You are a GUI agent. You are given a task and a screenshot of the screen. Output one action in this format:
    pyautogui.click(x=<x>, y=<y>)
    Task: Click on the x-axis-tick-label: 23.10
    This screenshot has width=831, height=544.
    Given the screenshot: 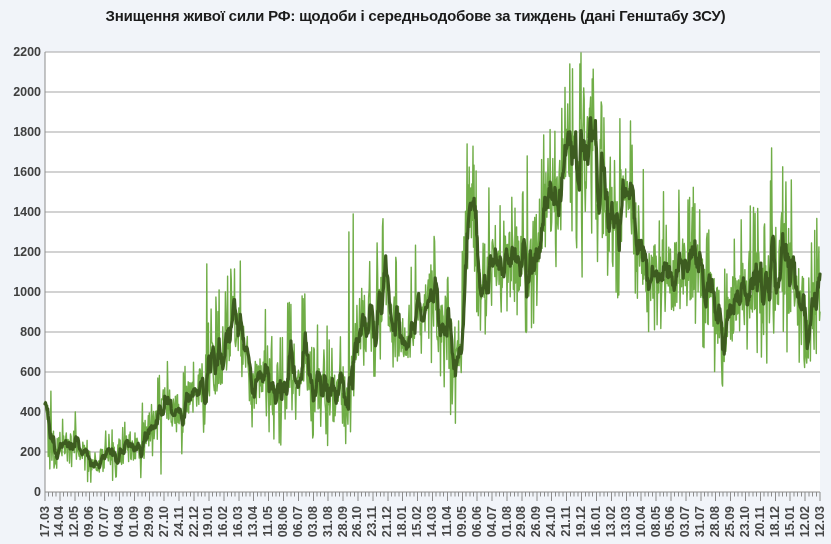 What is the action you would take?
    pyautogui.click(x=744, y=522)
    